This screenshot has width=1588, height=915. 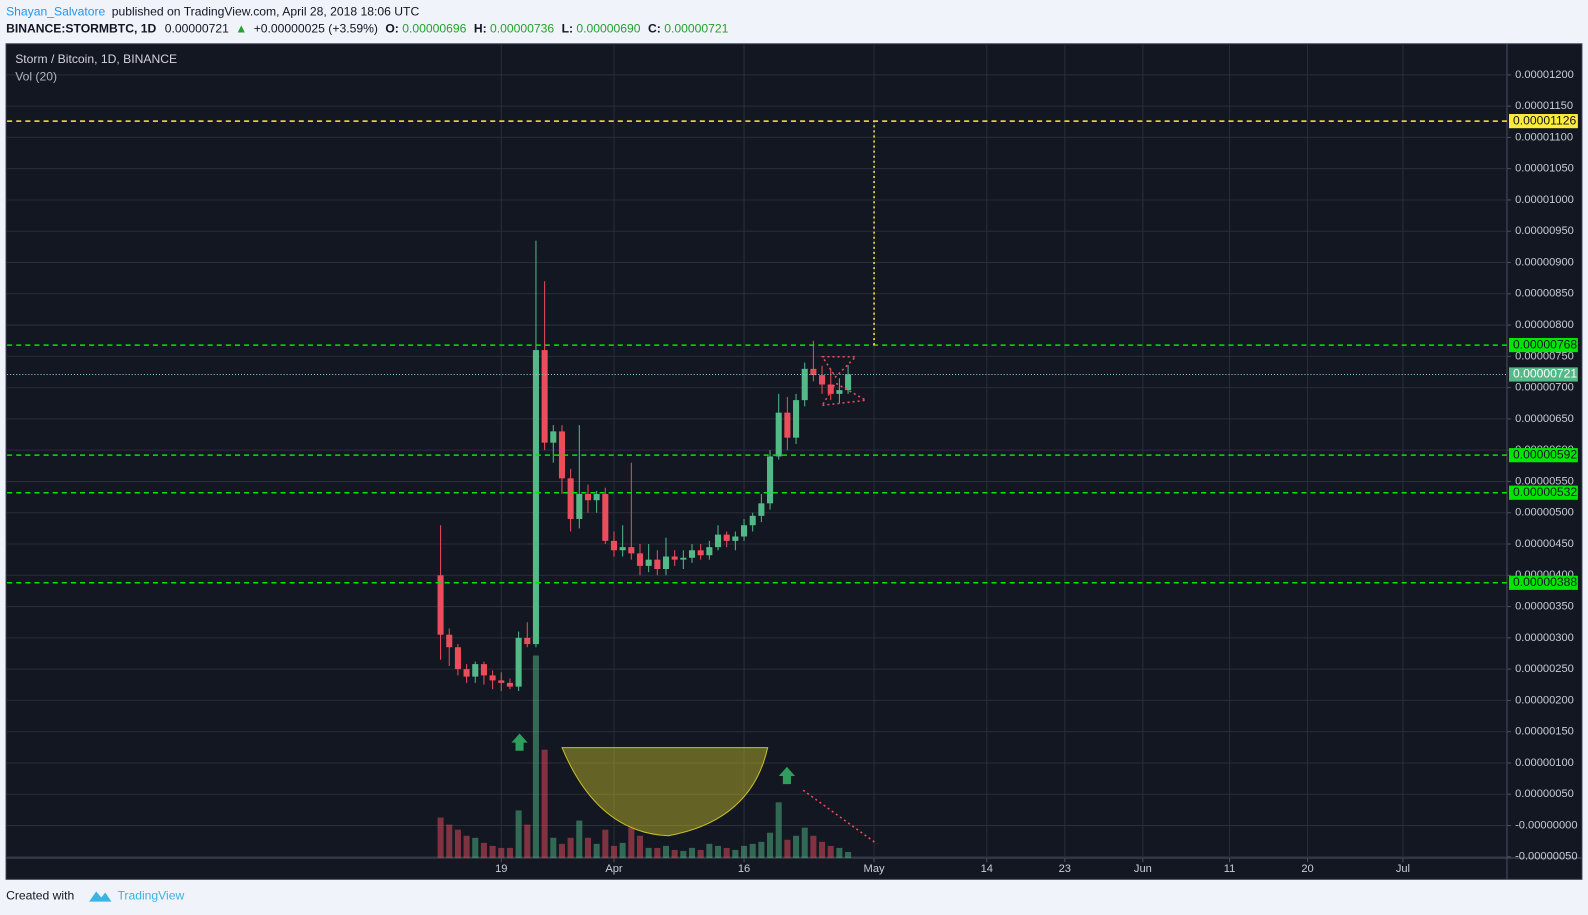 I want to click on x-tick-label: Jun, so click(x=1143, y=869).